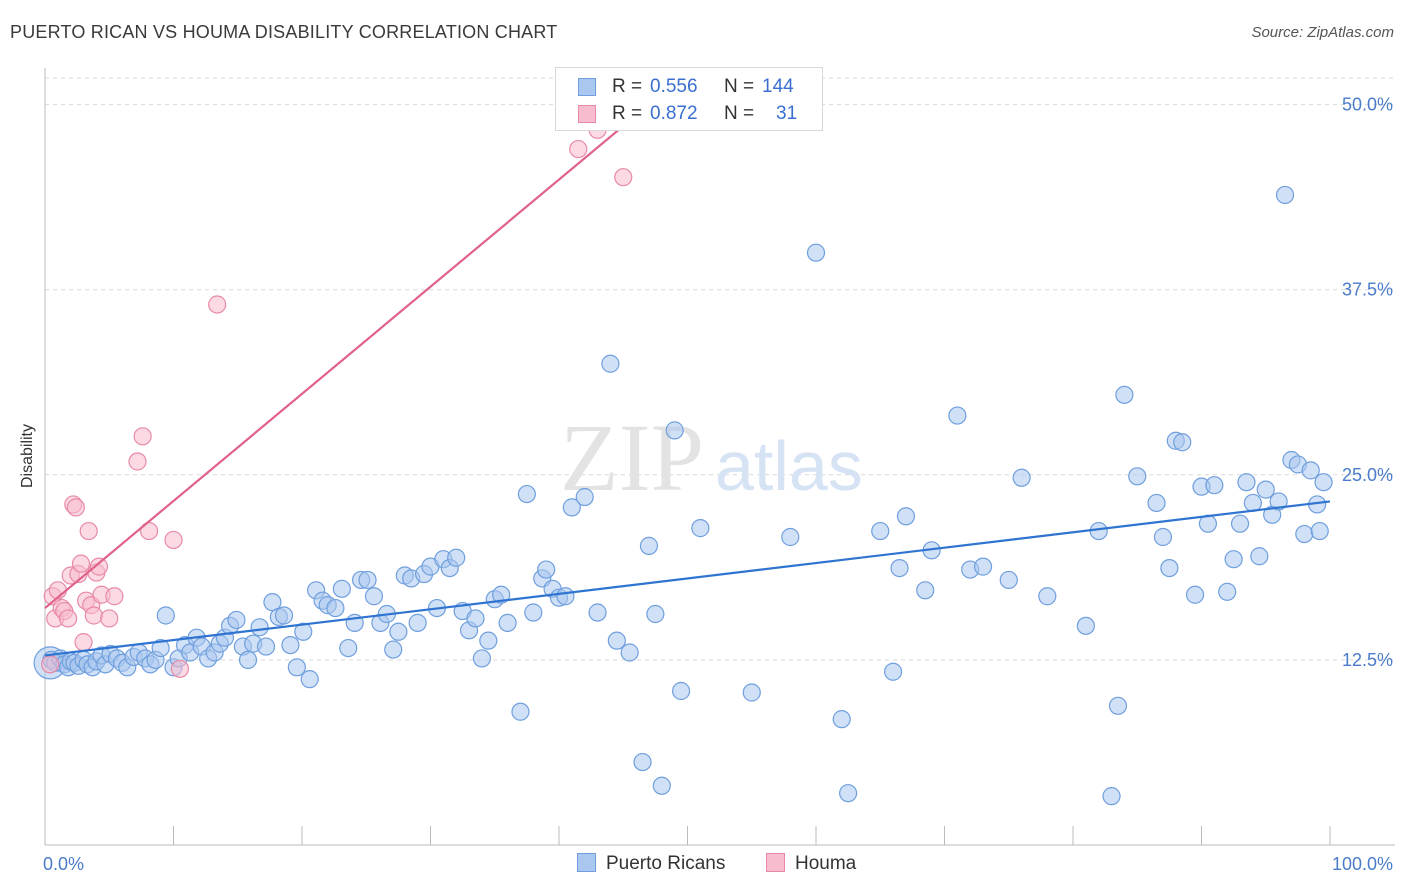  I want to click on puerto-ricans-swatch, so click(587, 87).